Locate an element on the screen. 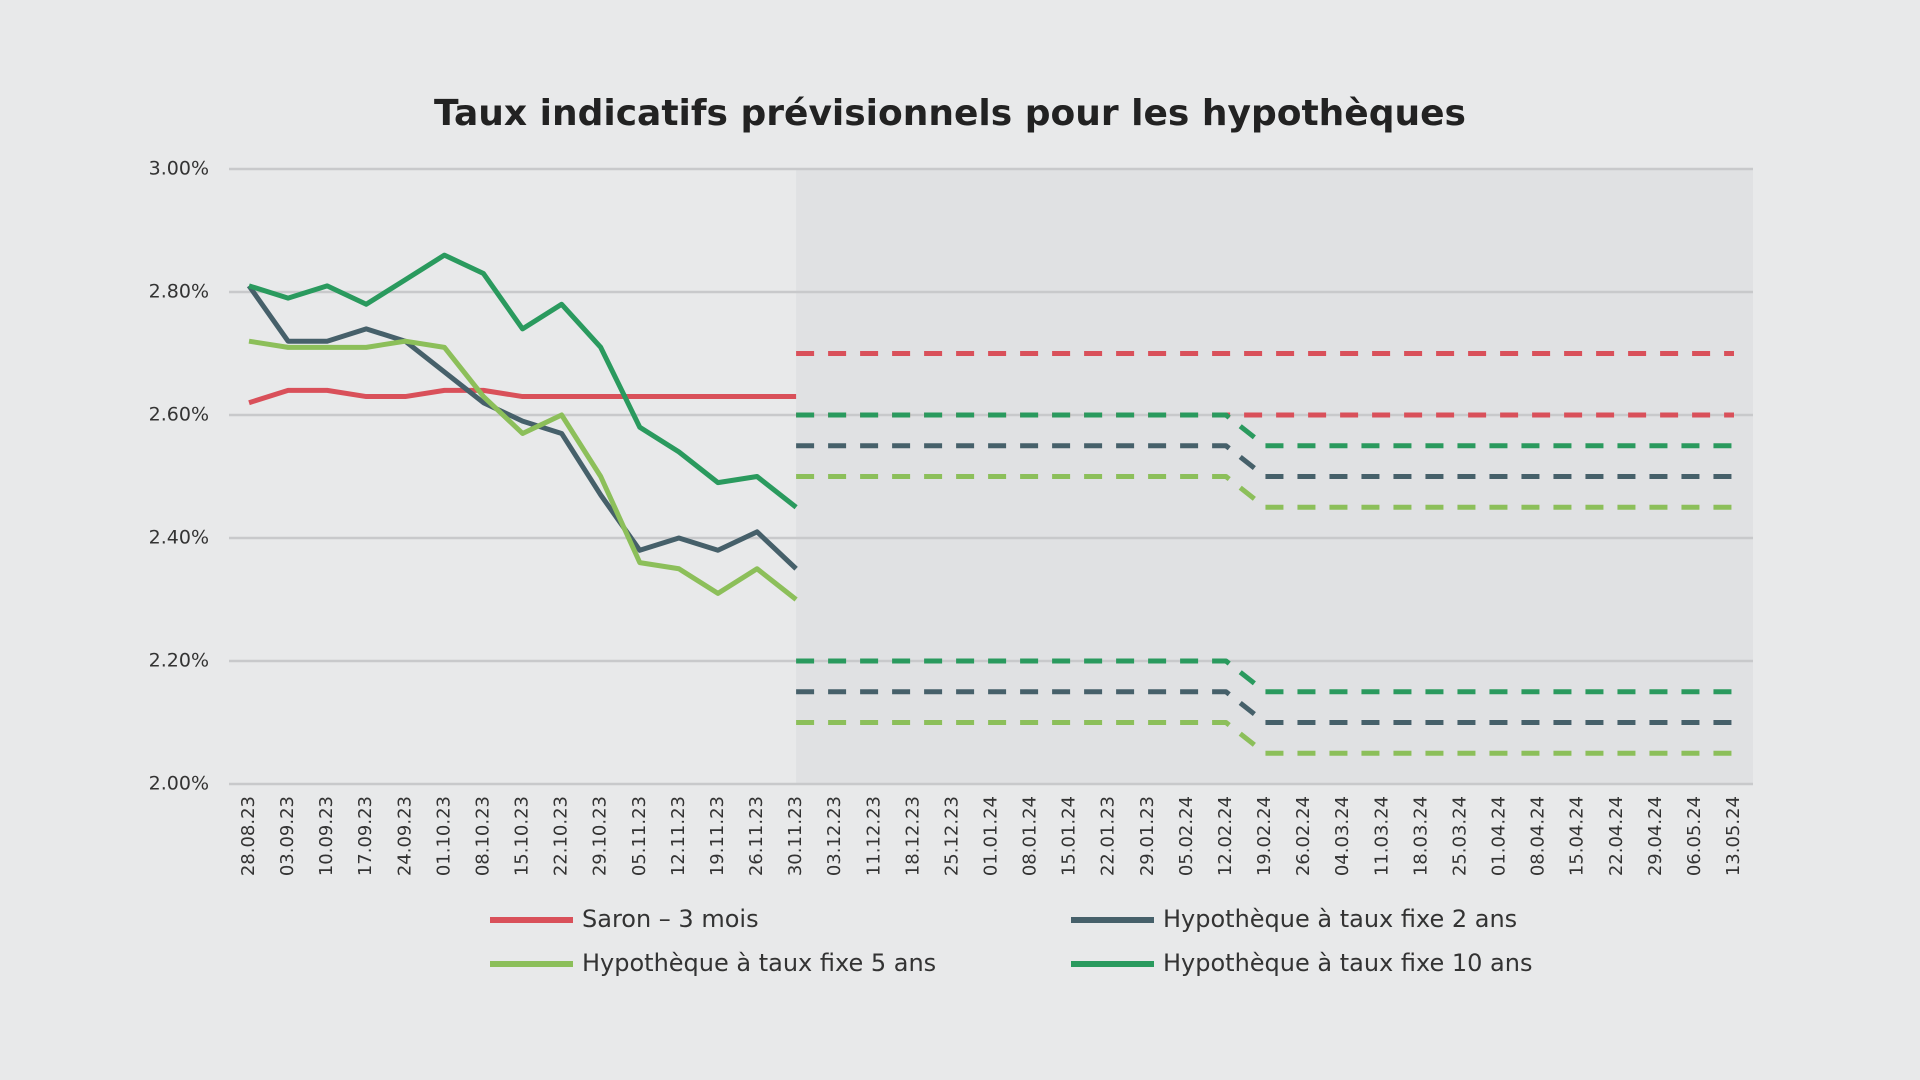  x-tick-label: 22.04.24 is located at coordinates (1616, 836).